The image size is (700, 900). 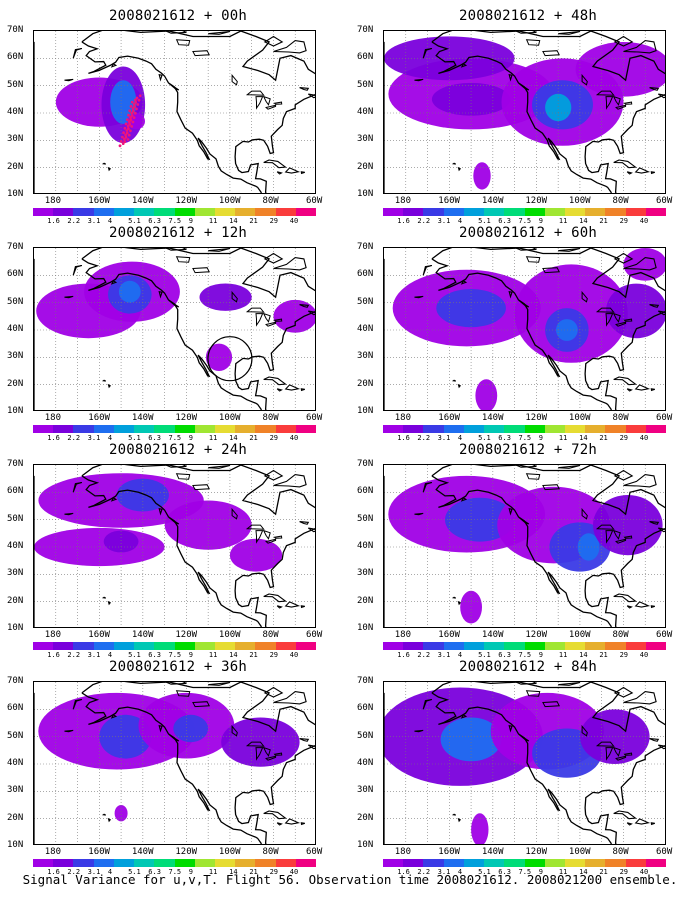 What do you see at coordinates (15, 301) in the screenshot?
I see `latitude-label: 50N` at bounding box center [15, 301].